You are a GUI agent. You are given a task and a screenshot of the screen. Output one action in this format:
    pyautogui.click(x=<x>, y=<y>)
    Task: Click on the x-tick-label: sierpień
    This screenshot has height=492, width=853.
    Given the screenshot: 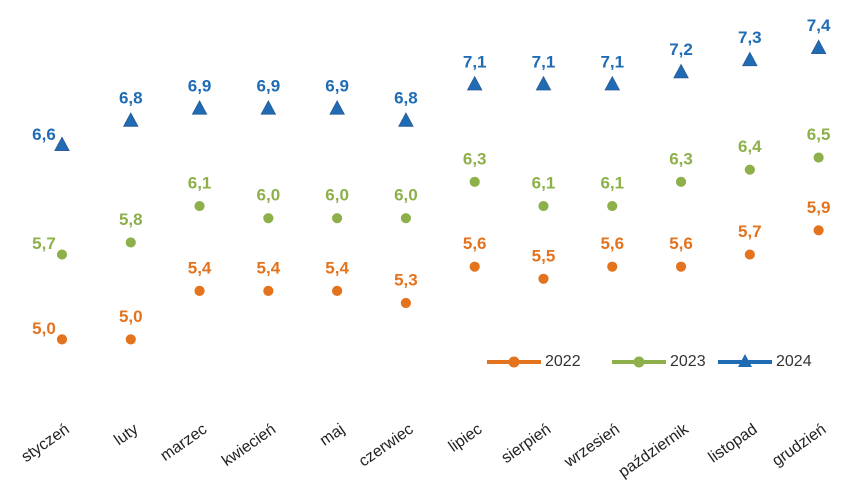 What is the action you would take?
    pyautogui.click(x=527, y=444)
    